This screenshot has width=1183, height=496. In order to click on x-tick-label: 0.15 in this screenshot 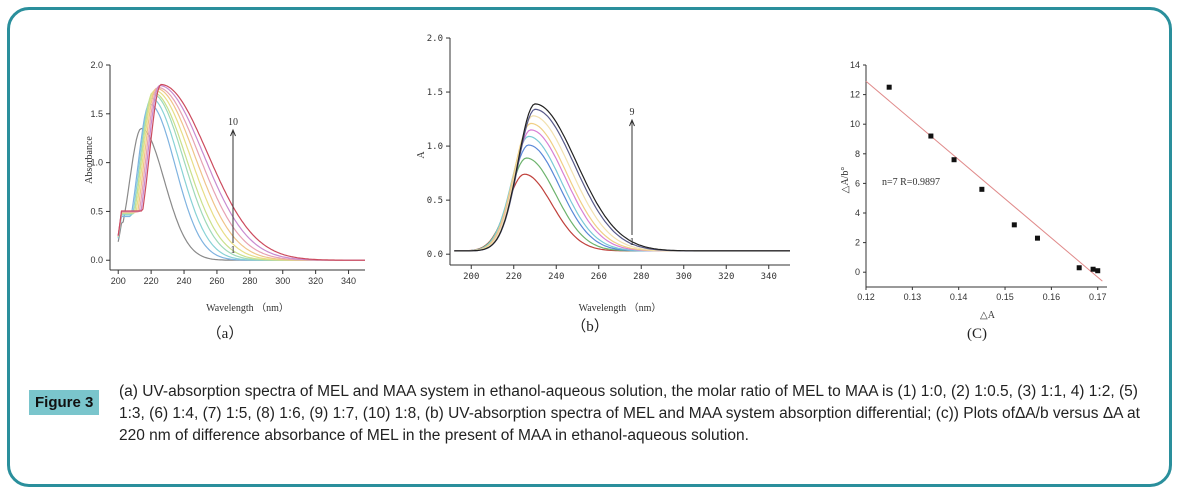, I will do `click(1005, 297)`.